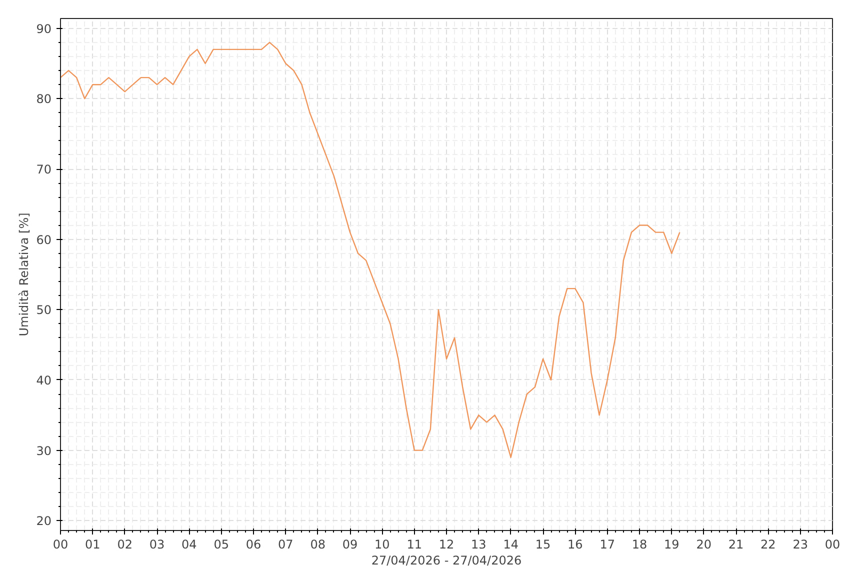 The height and width of the screenshot is (573, 860). I want to click on x-tick-label: 17, so click(607, 545).